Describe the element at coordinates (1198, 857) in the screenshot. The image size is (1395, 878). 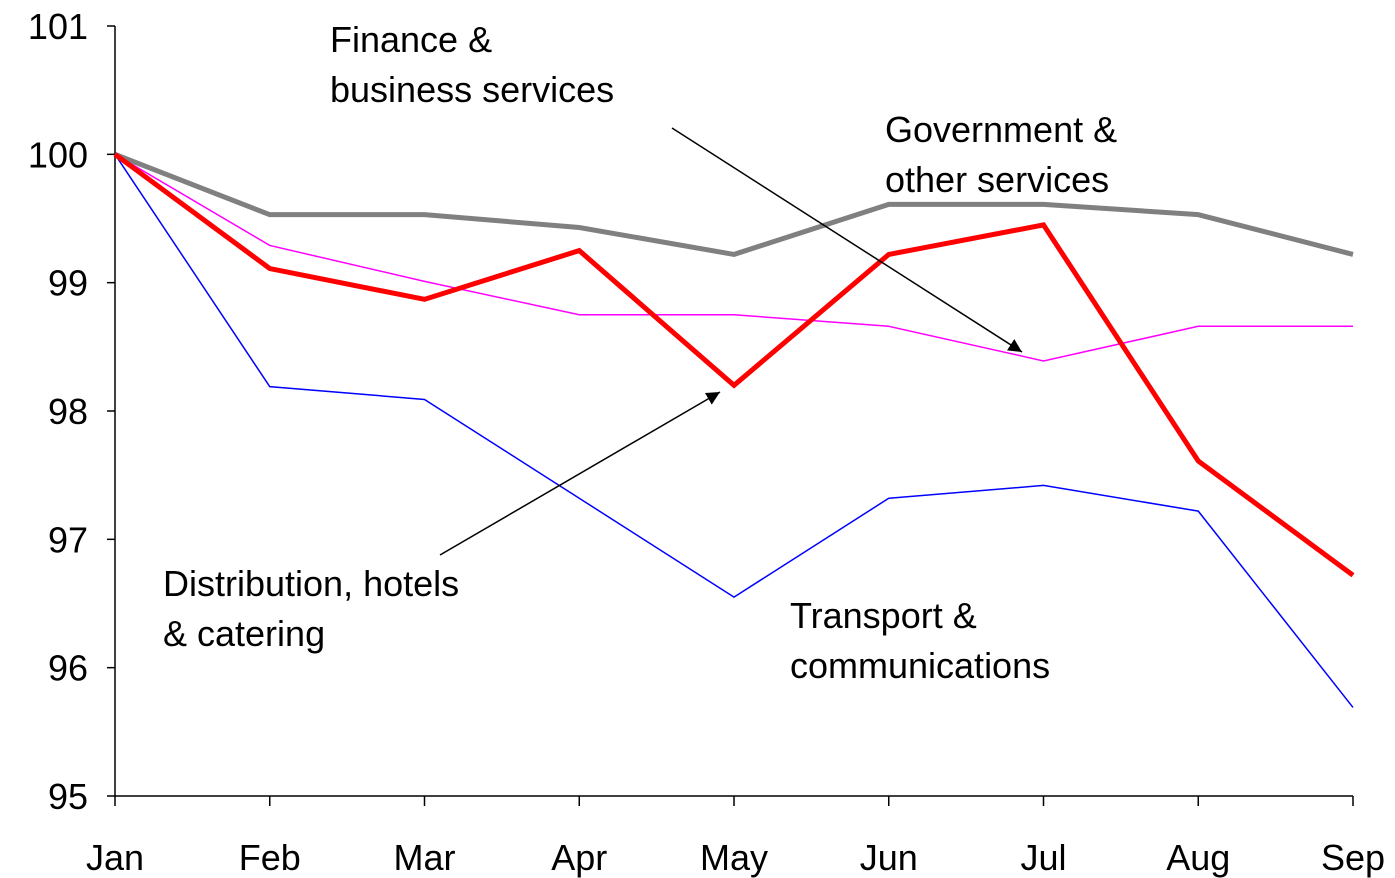
I see `x-tick-label: Aug` at that location.